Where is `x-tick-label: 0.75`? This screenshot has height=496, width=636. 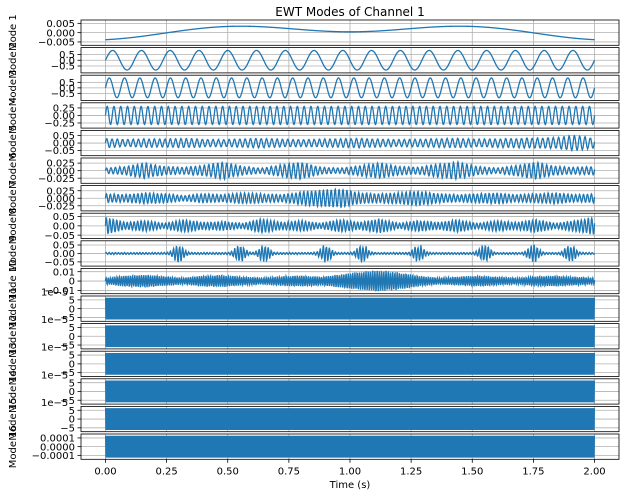 x-tick-label: 0.75 is located at coordinates (289, 471).